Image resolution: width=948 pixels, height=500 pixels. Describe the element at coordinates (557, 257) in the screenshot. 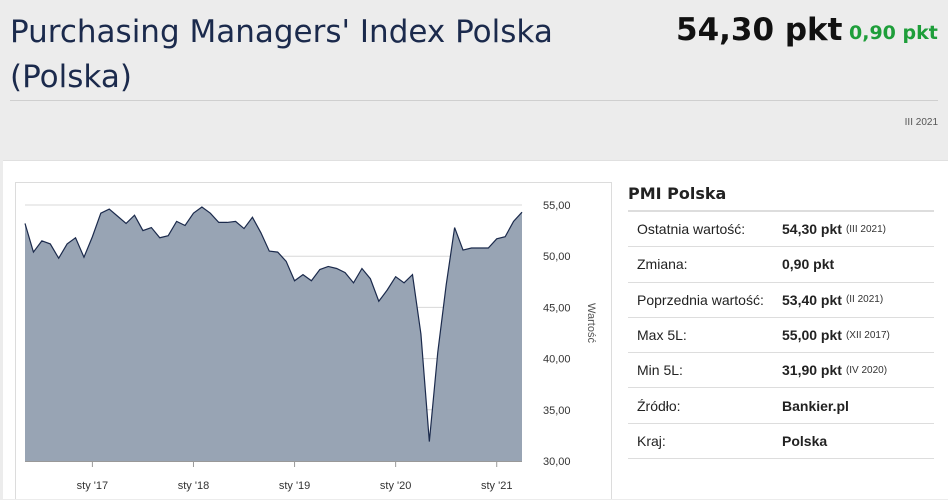

I see `y-tick-label: 50,00` at that location.